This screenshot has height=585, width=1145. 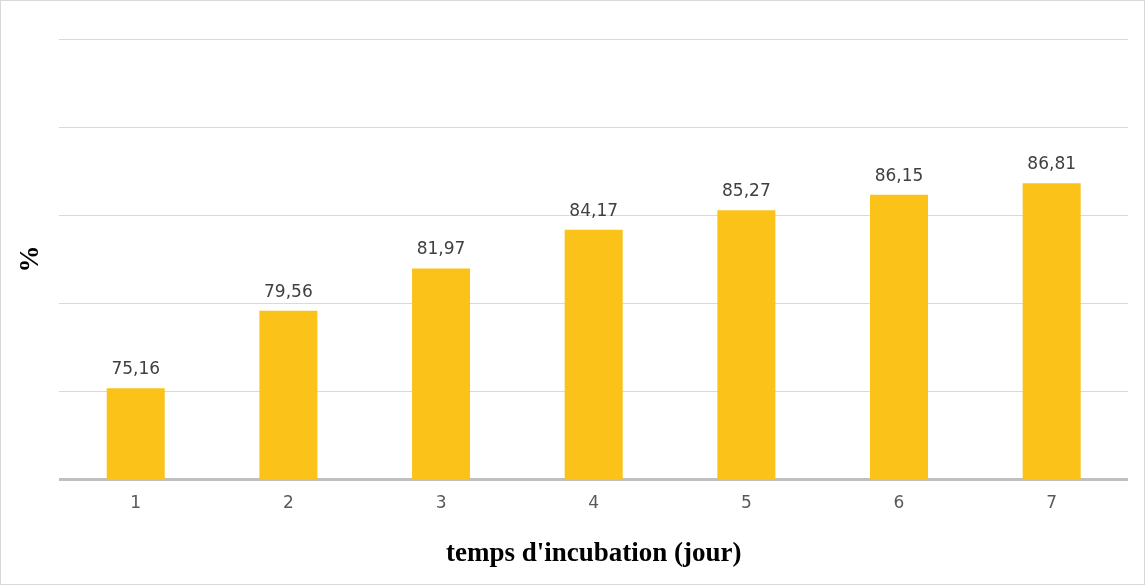 I want to click on x-tick-label: 7, so click(x=1052, y=501).